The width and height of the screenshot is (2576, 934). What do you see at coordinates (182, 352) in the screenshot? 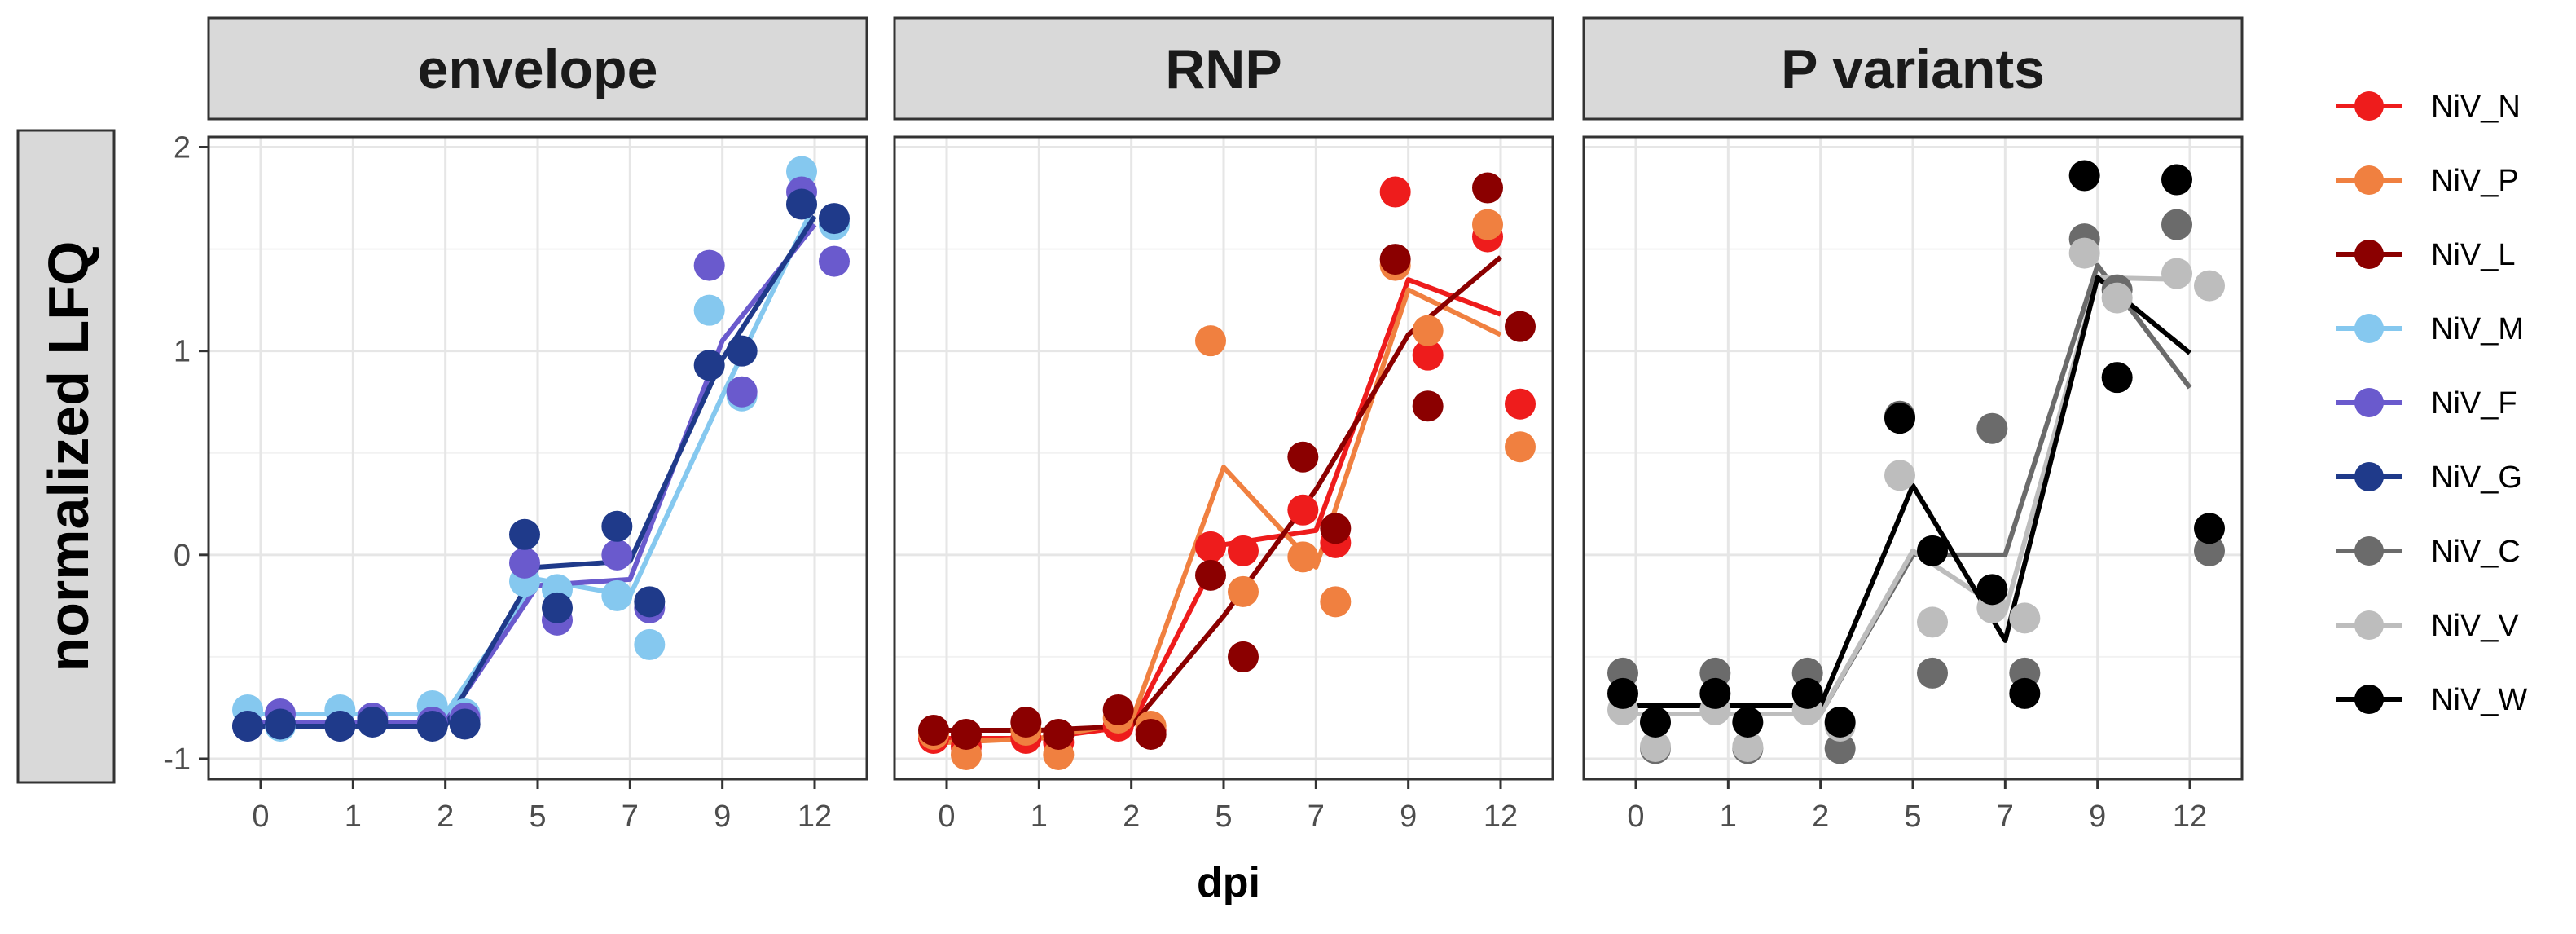
I see `y-tick-label: 1` at bounding box center [182, 352].